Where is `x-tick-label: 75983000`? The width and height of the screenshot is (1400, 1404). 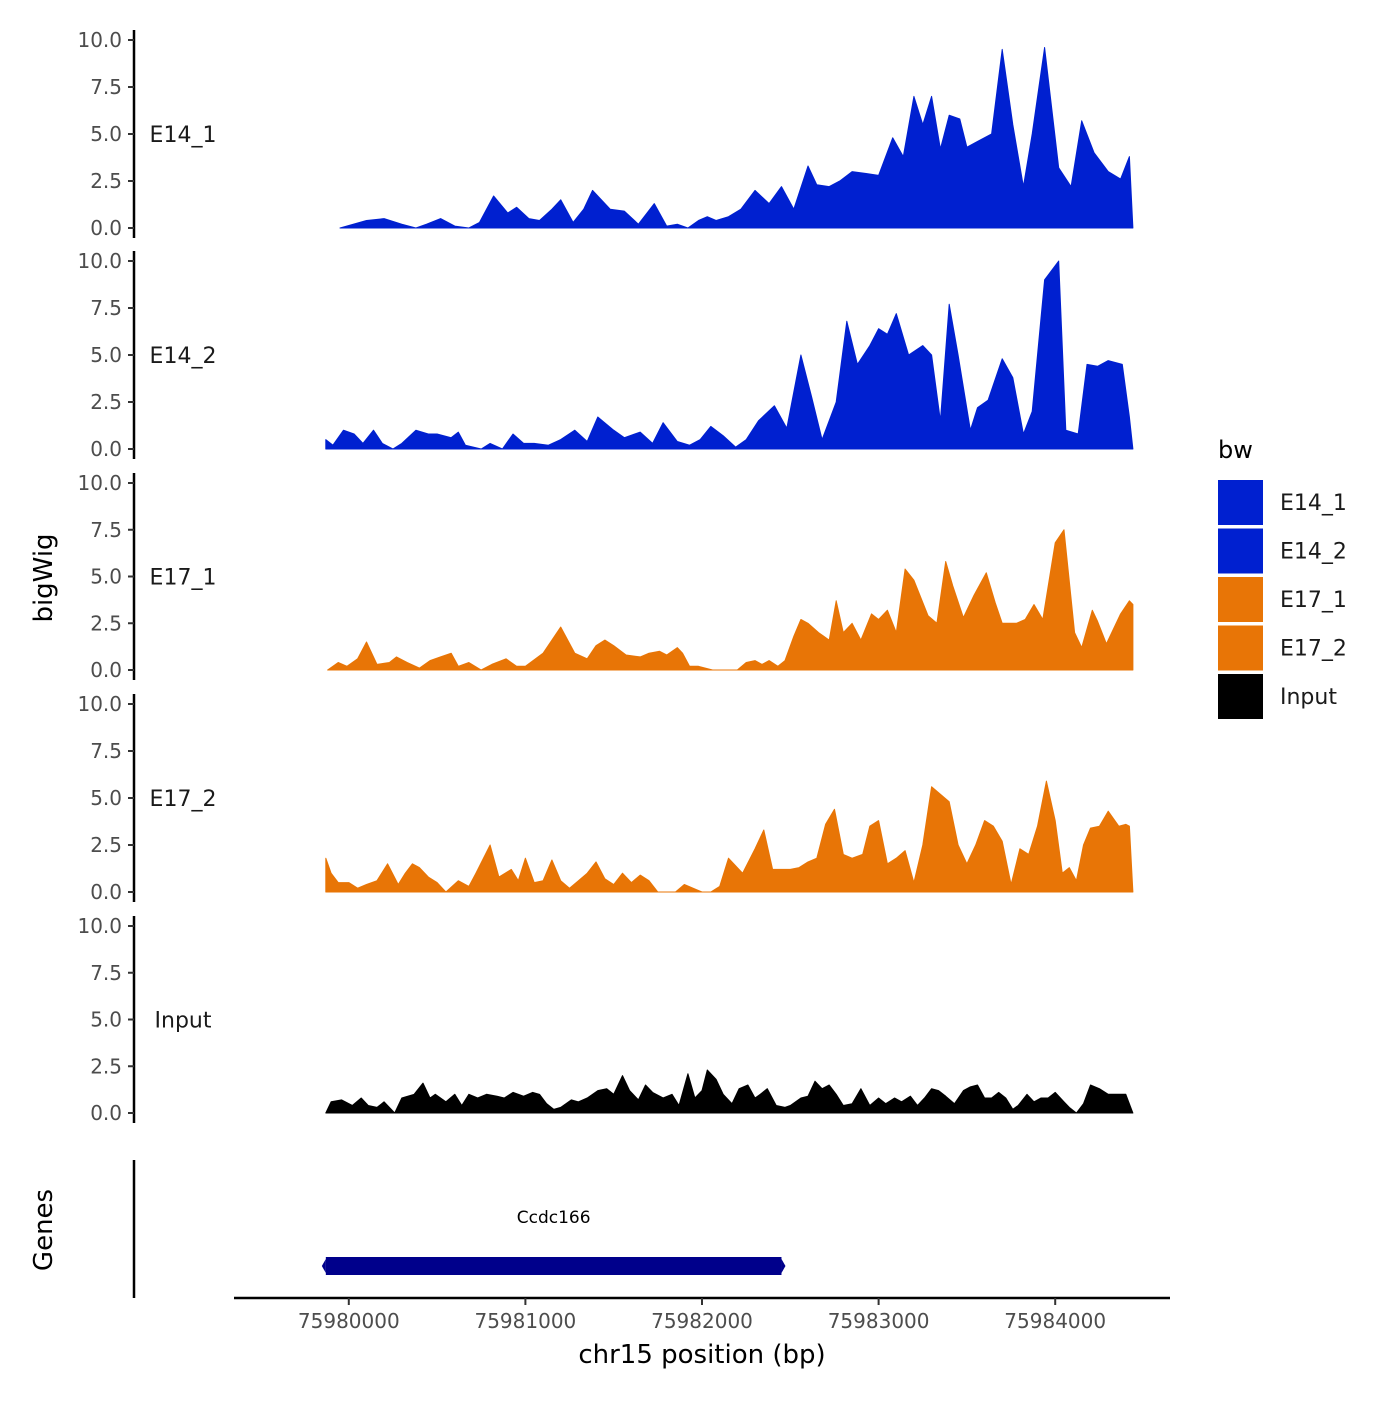
x-tick-label: 75983000 is located at coordinates (879, 1321).